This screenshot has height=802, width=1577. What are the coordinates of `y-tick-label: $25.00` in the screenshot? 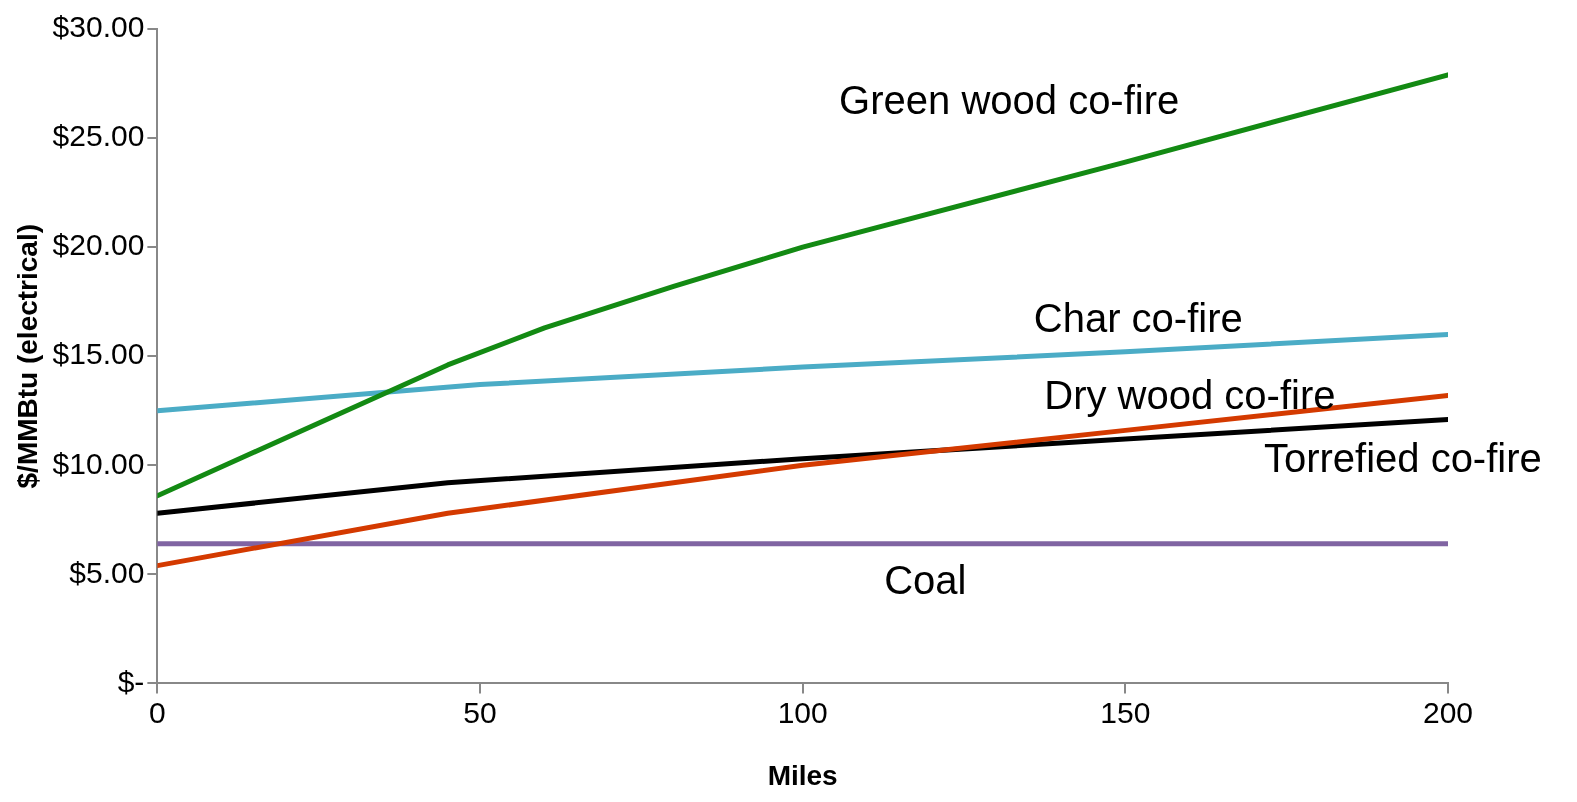 It's located at (98, 136).